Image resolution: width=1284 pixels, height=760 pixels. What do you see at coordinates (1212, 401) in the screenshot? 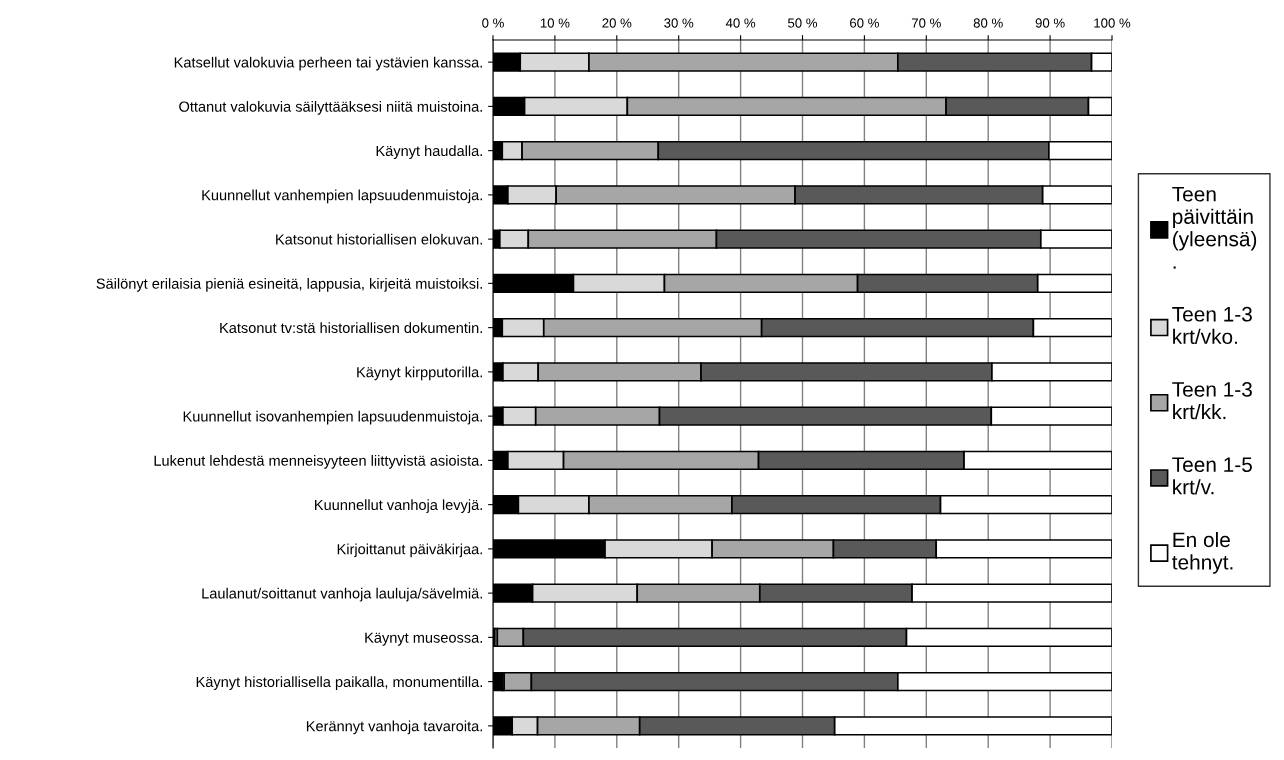
I see `legend-label: Teen 1-3 krt/kk.` at bounding box center [1212, 401].